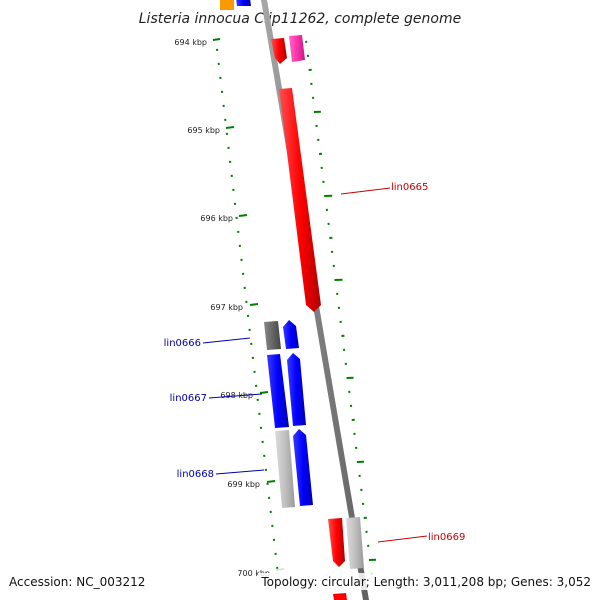 Image resolution: width=600 pixels, height=600 pixels. I want to click on label-lin0667: lin0667, so click(188, 398).